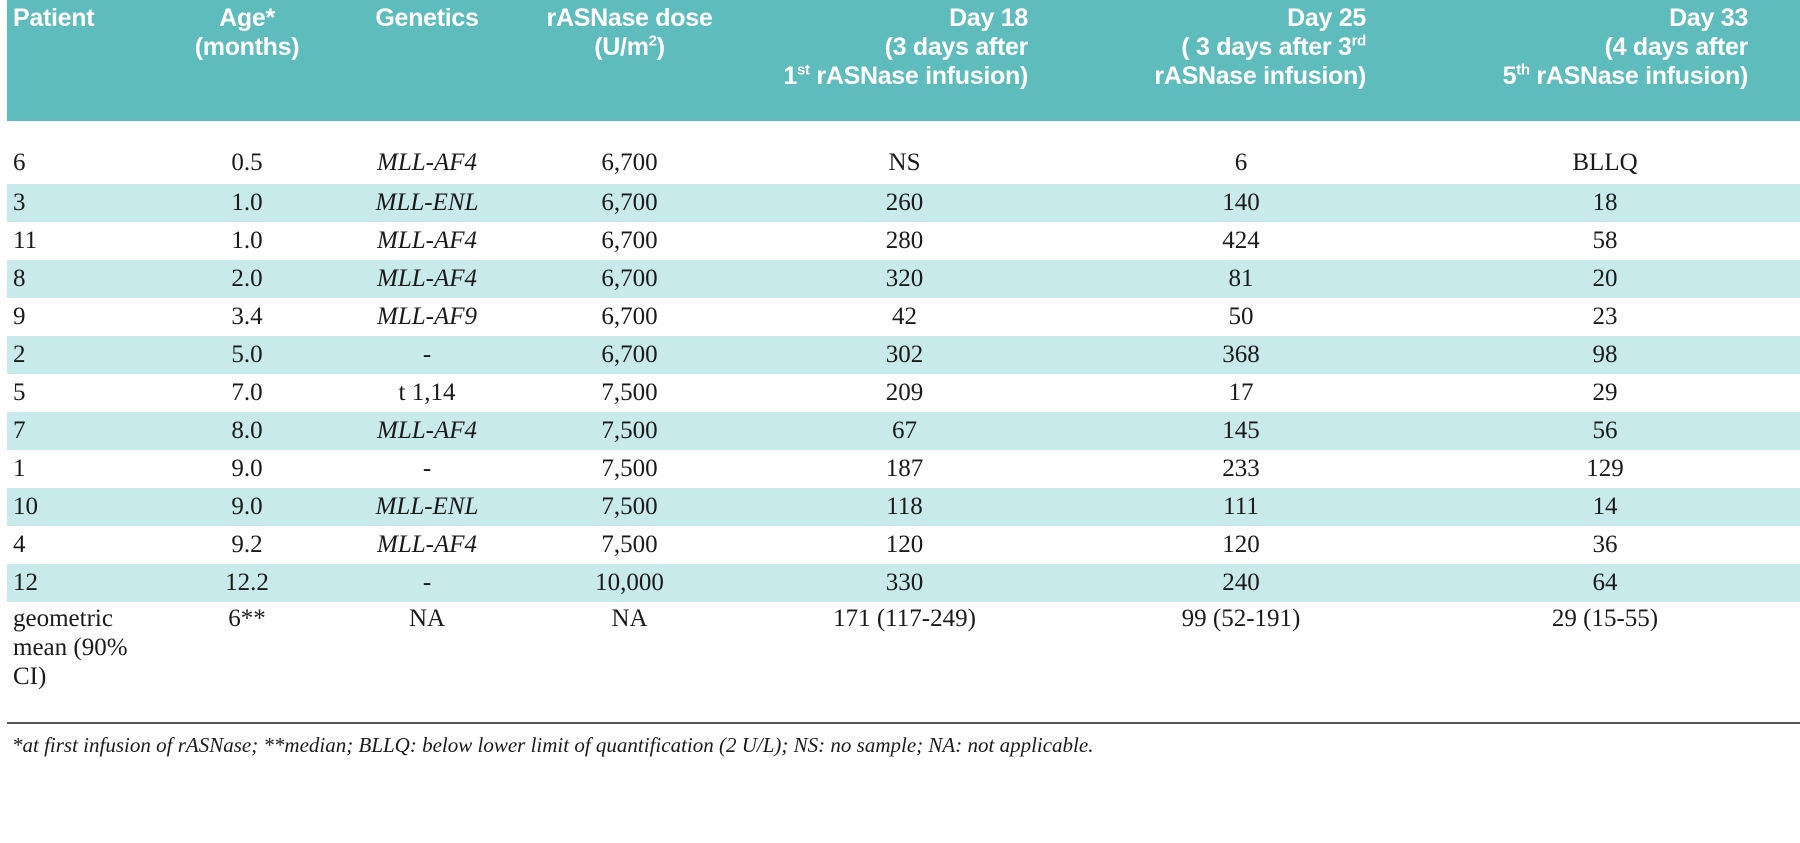 The image size is (1800, 843). I want to click on cell-genetics: t 1,14, so click(427, 392).